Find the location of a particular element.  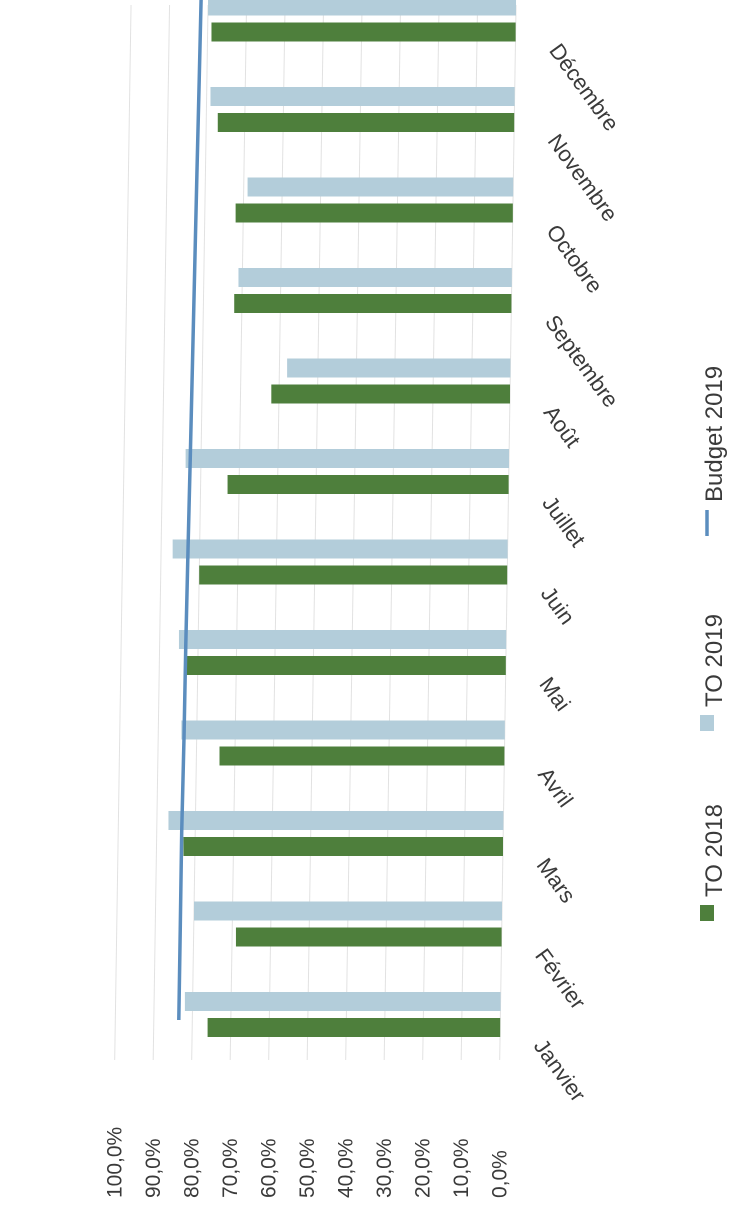

value-tick-label: 40,0% is located at coordinates (345, 1168).